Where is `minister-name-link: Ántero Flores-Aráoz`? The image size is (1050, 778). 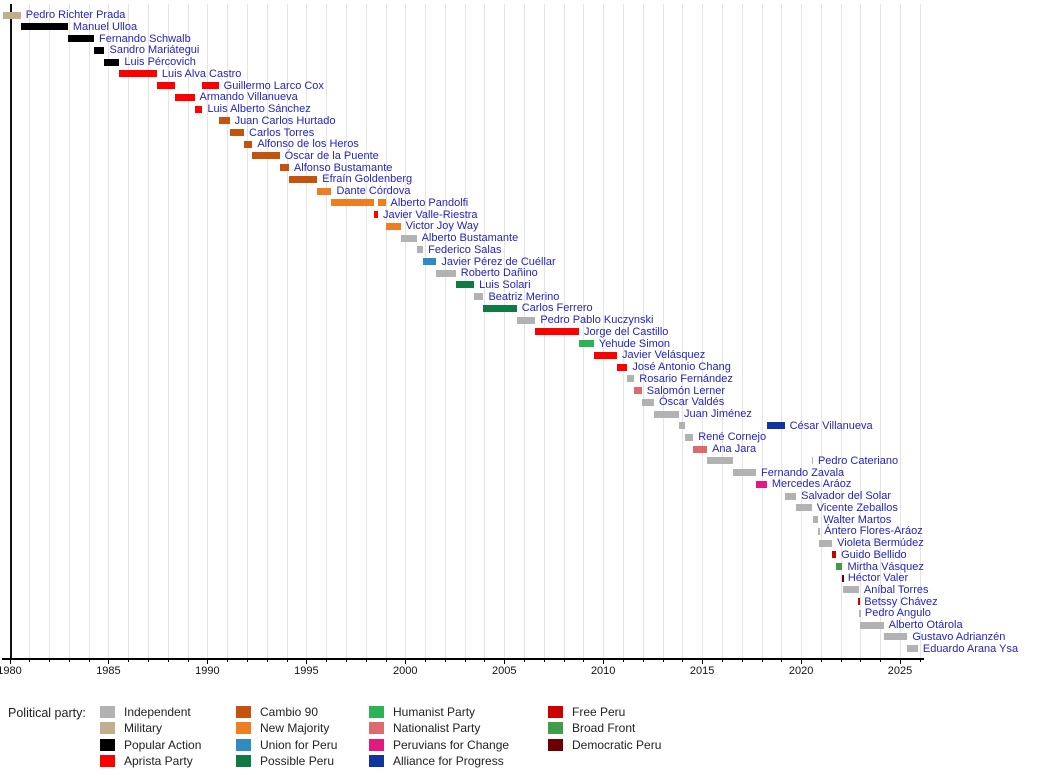 minister-name-link: Ántero Flores-Aráoz is located at coordinates (873, 531).